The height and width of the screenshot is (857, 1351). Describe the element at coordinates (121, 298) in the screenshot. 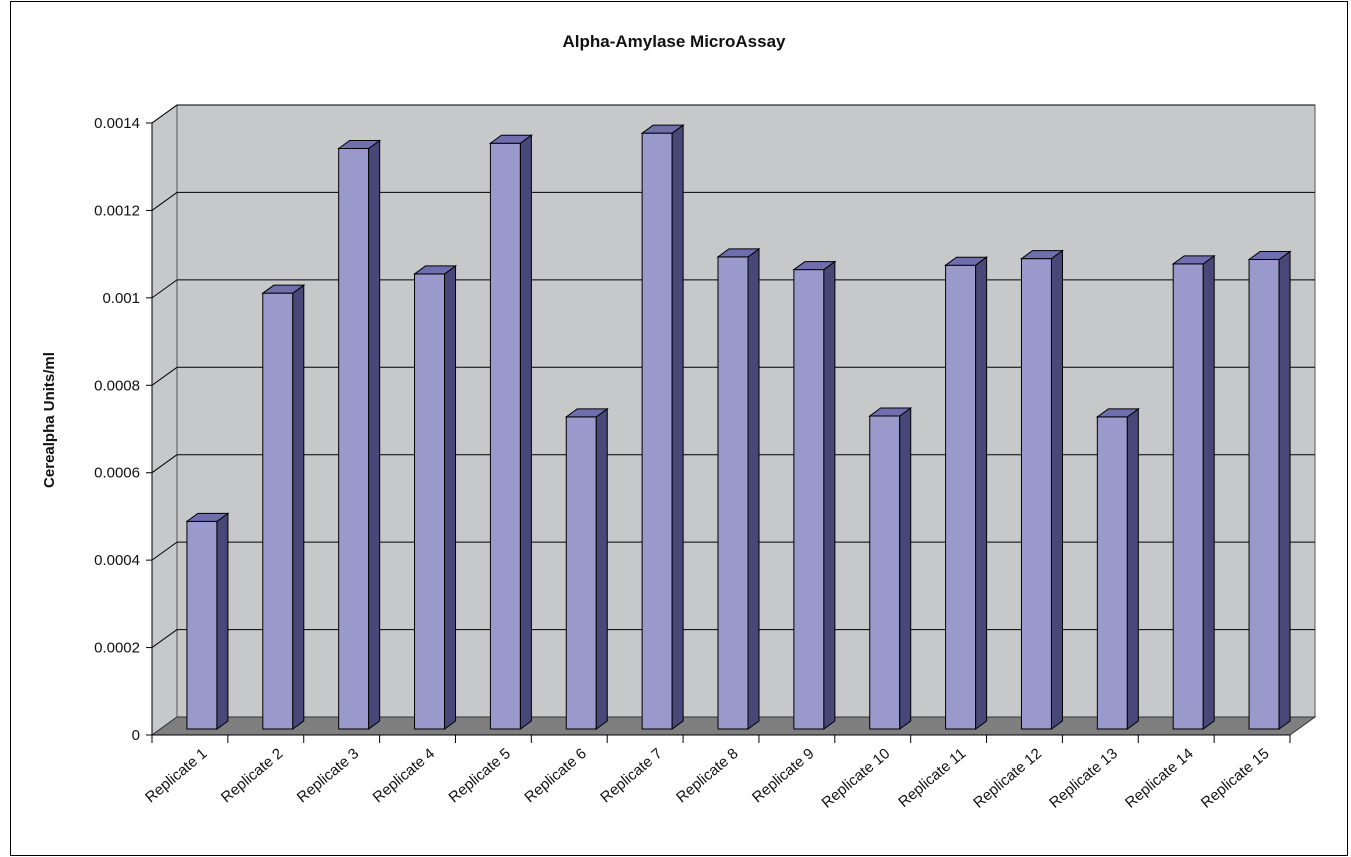

I see `y-tick-label: 0.001` at that location.